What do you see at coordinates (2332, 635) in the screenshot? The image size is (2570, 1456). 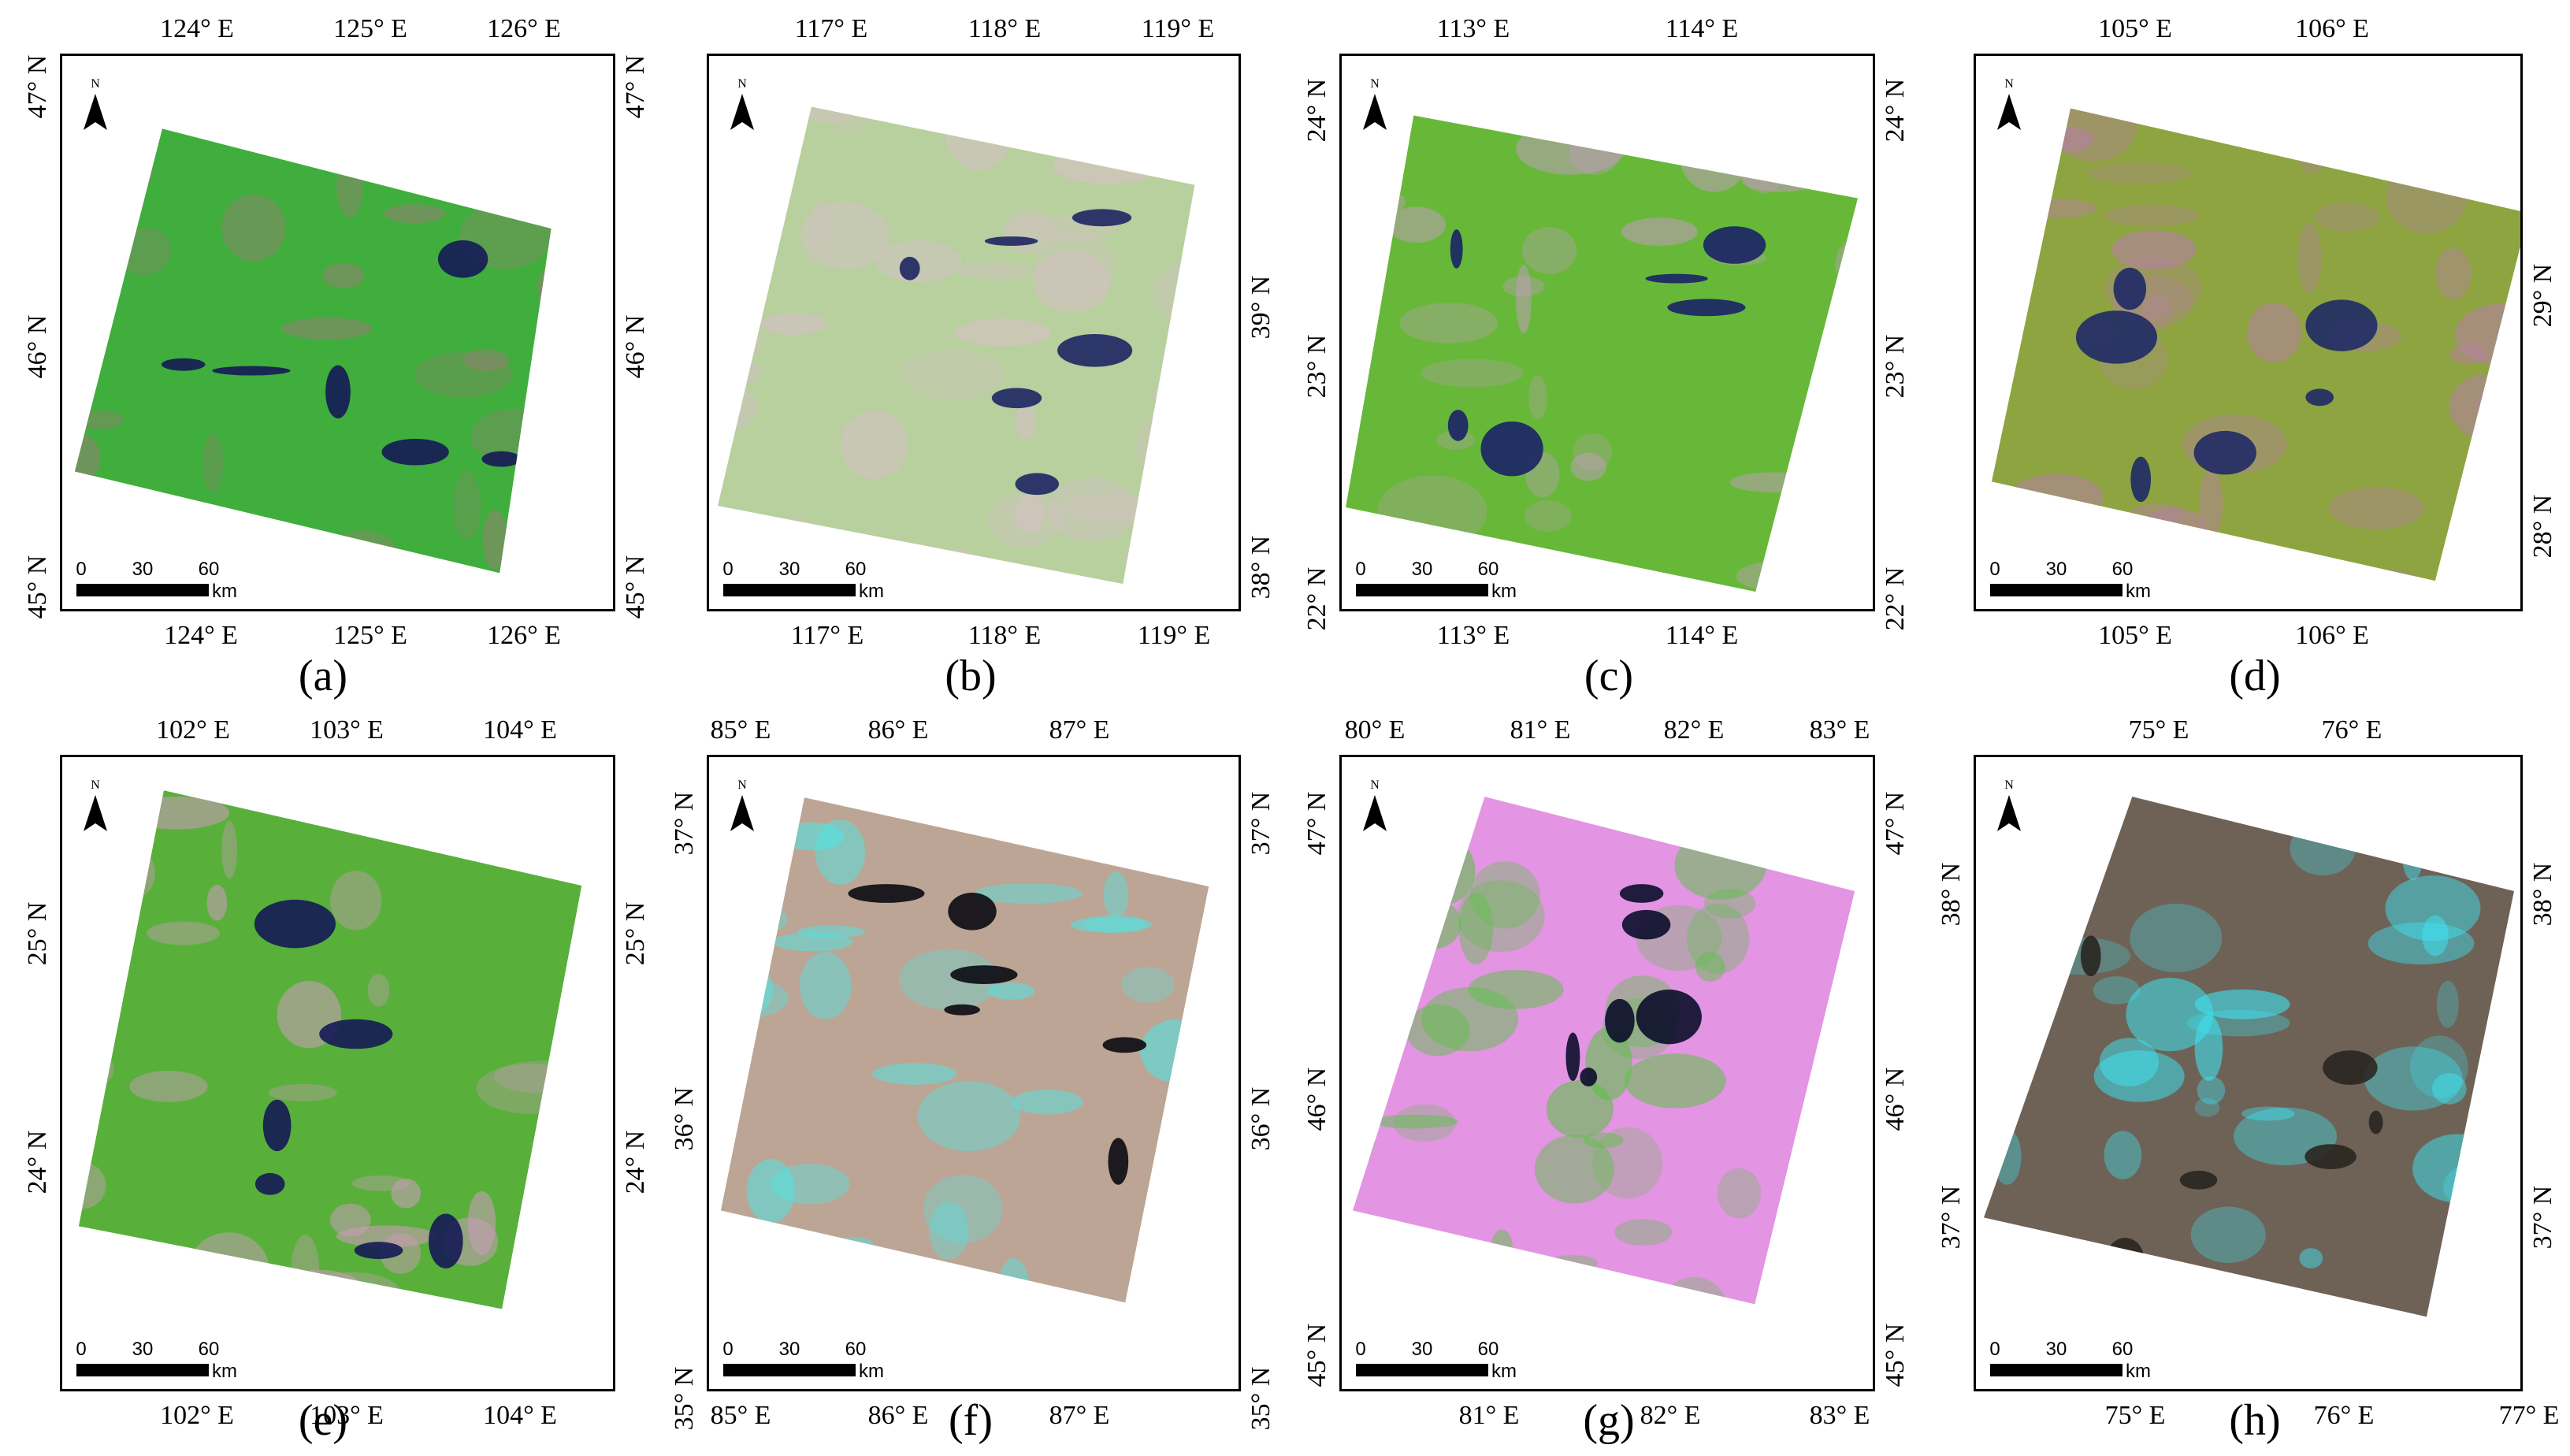 I see `bottom_ticks-tick-label: 106° E` at bounding box center [2332, 635].